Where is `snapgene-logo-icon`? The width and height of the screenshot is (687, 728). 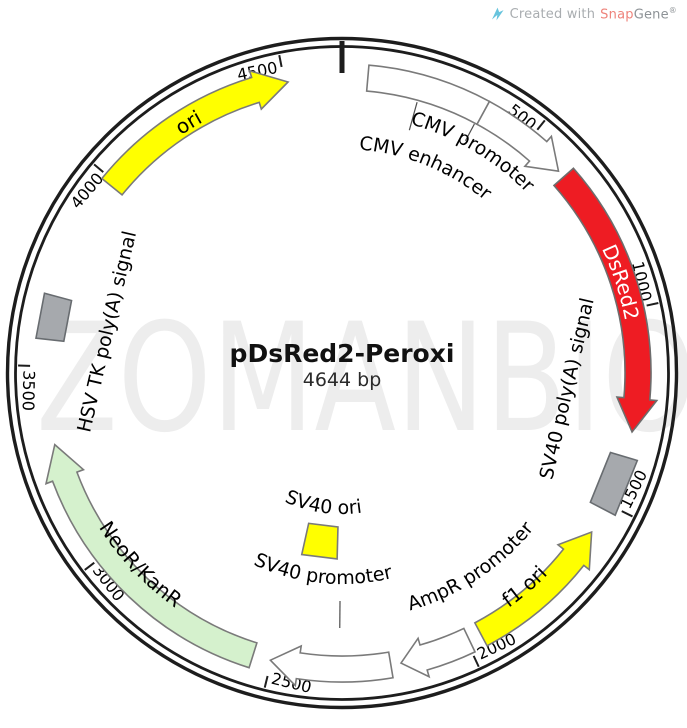
snapgene-logo-icon is located at coordinates (497, 14).